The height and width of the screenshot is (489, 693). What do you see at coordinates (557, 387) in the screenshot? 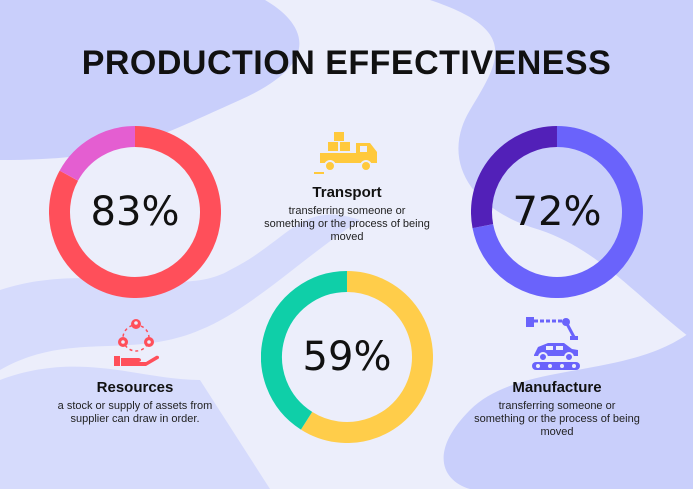
I see `manufacture-heading: Manufacture` at bounding box center [557, 387].